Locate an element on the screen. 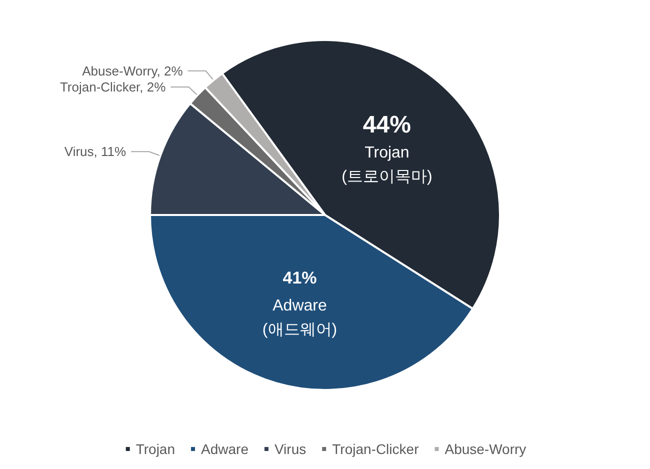 The height and width of the screenshot is (469, 650). data-label: Virus, 11% is located at coordinates (95, 152).